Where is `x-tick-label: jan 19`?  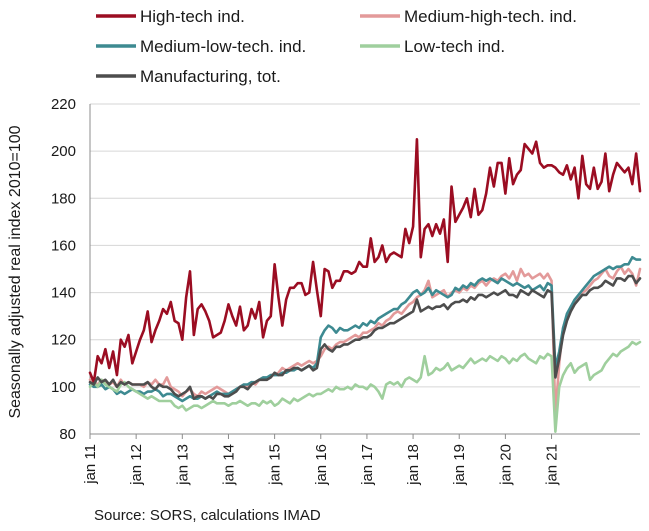 x-tick-label: jan 19 is located at coordinates (459, 465).